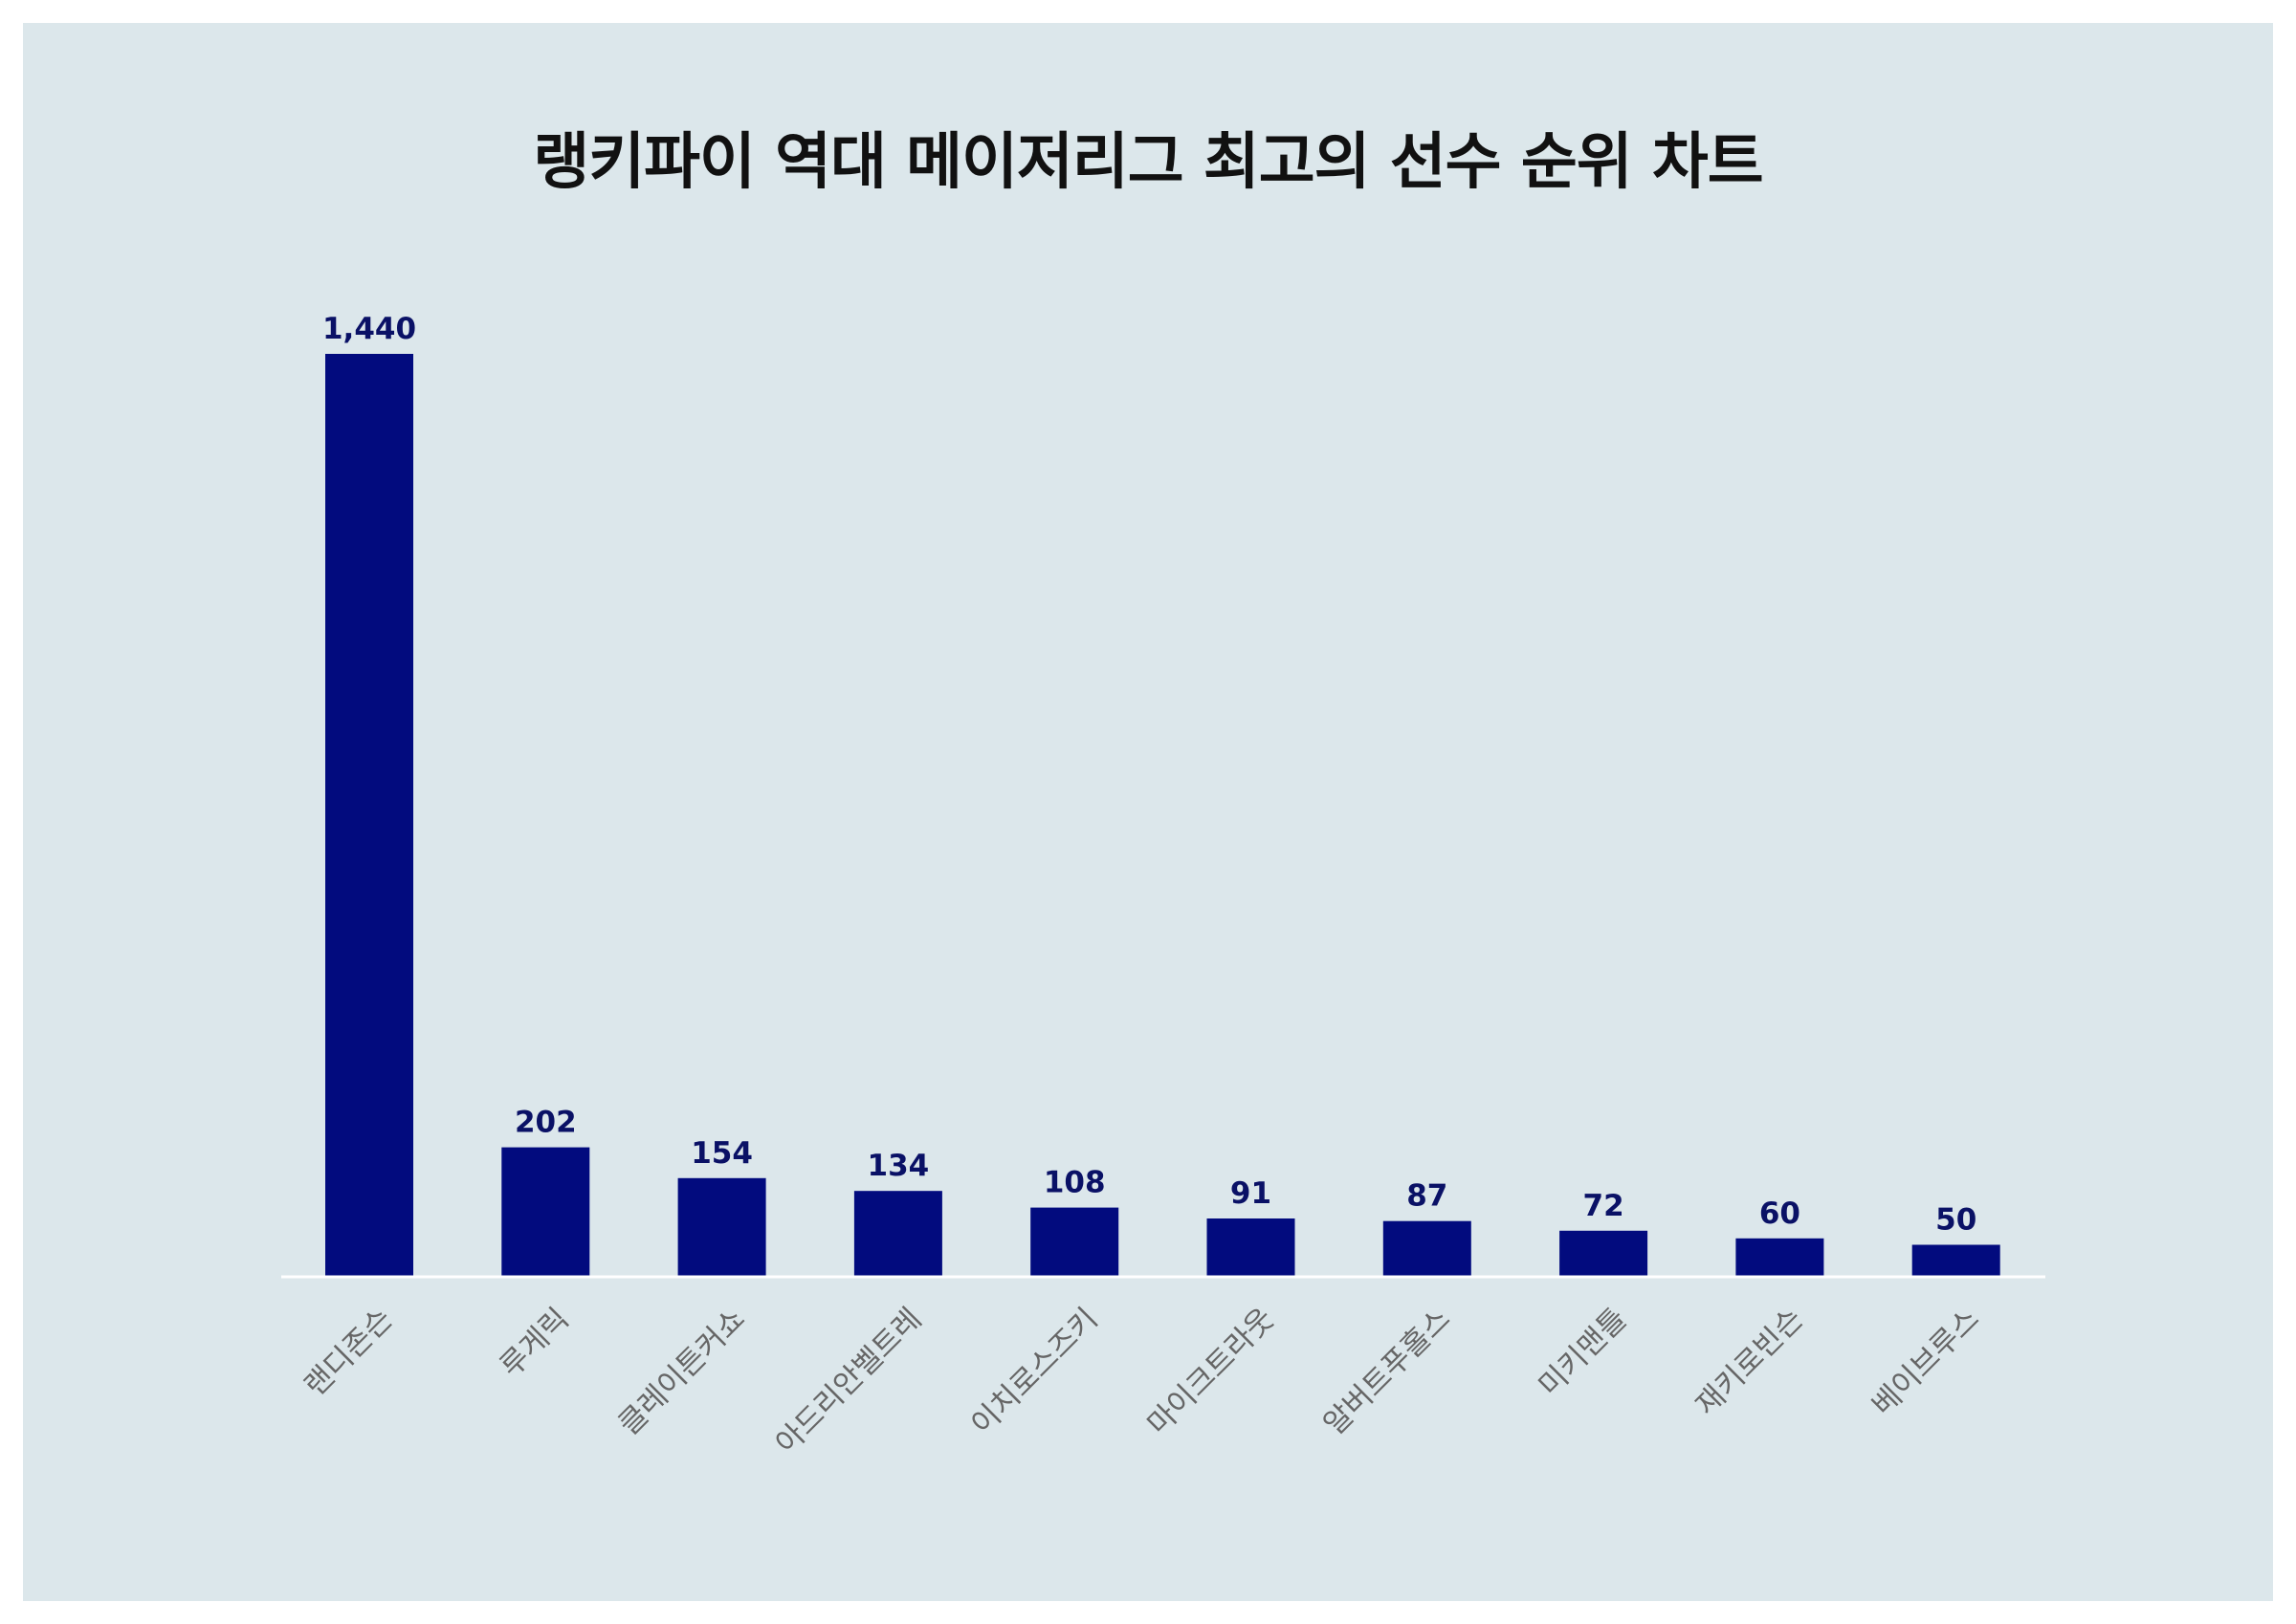  I want to click on bar-value-label: 50, so click(1955, 1221).